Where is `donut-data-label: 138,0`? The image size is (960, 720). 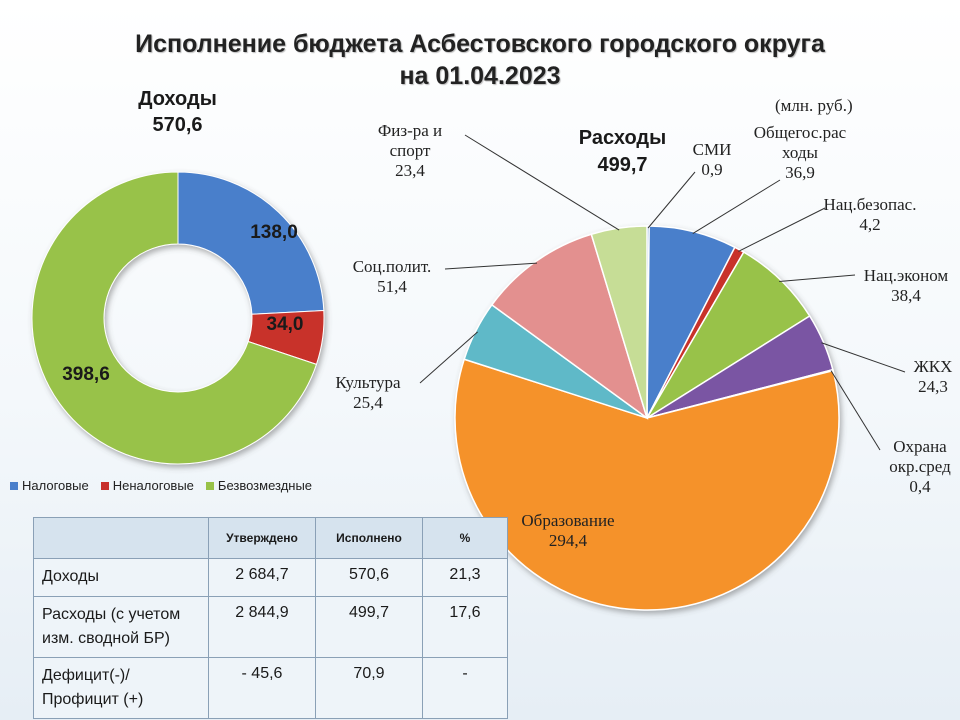 donut-data-label: 138,0 is located at coordinates (274, 232).